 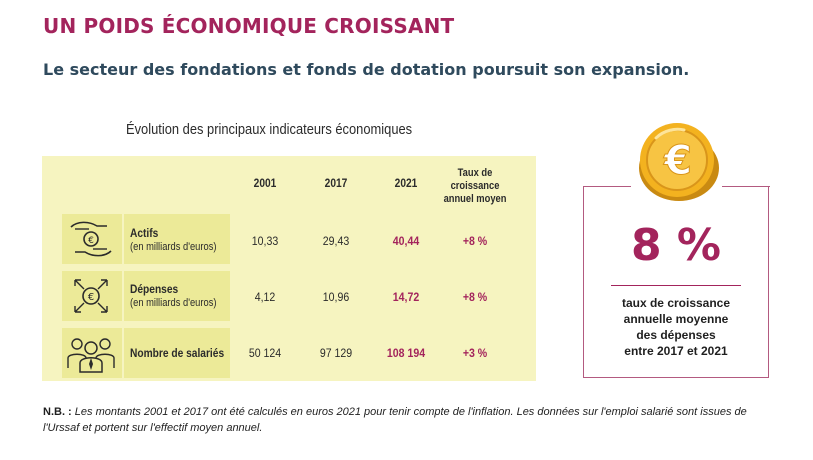 I want to click on row-actifs-label-cell, so click(x=177, y=239).